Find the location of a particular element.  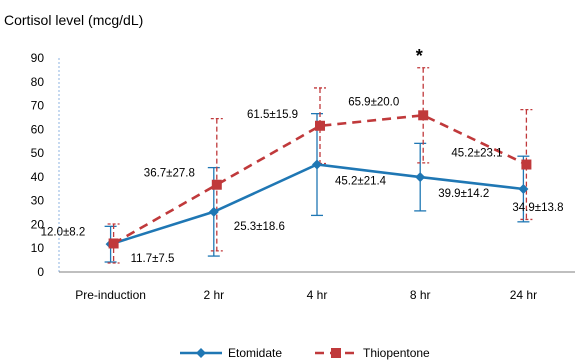

y-tick-label: 60 is located at coordinates (38, 129).